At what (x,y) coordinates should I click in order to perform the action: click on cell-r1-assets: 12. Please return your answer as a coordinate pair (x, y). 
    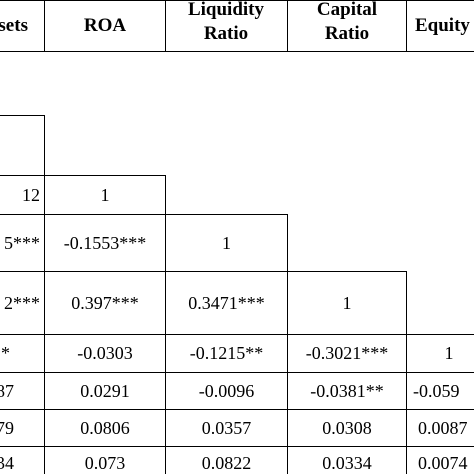
    Looking at the image, I should click on (31, 194).